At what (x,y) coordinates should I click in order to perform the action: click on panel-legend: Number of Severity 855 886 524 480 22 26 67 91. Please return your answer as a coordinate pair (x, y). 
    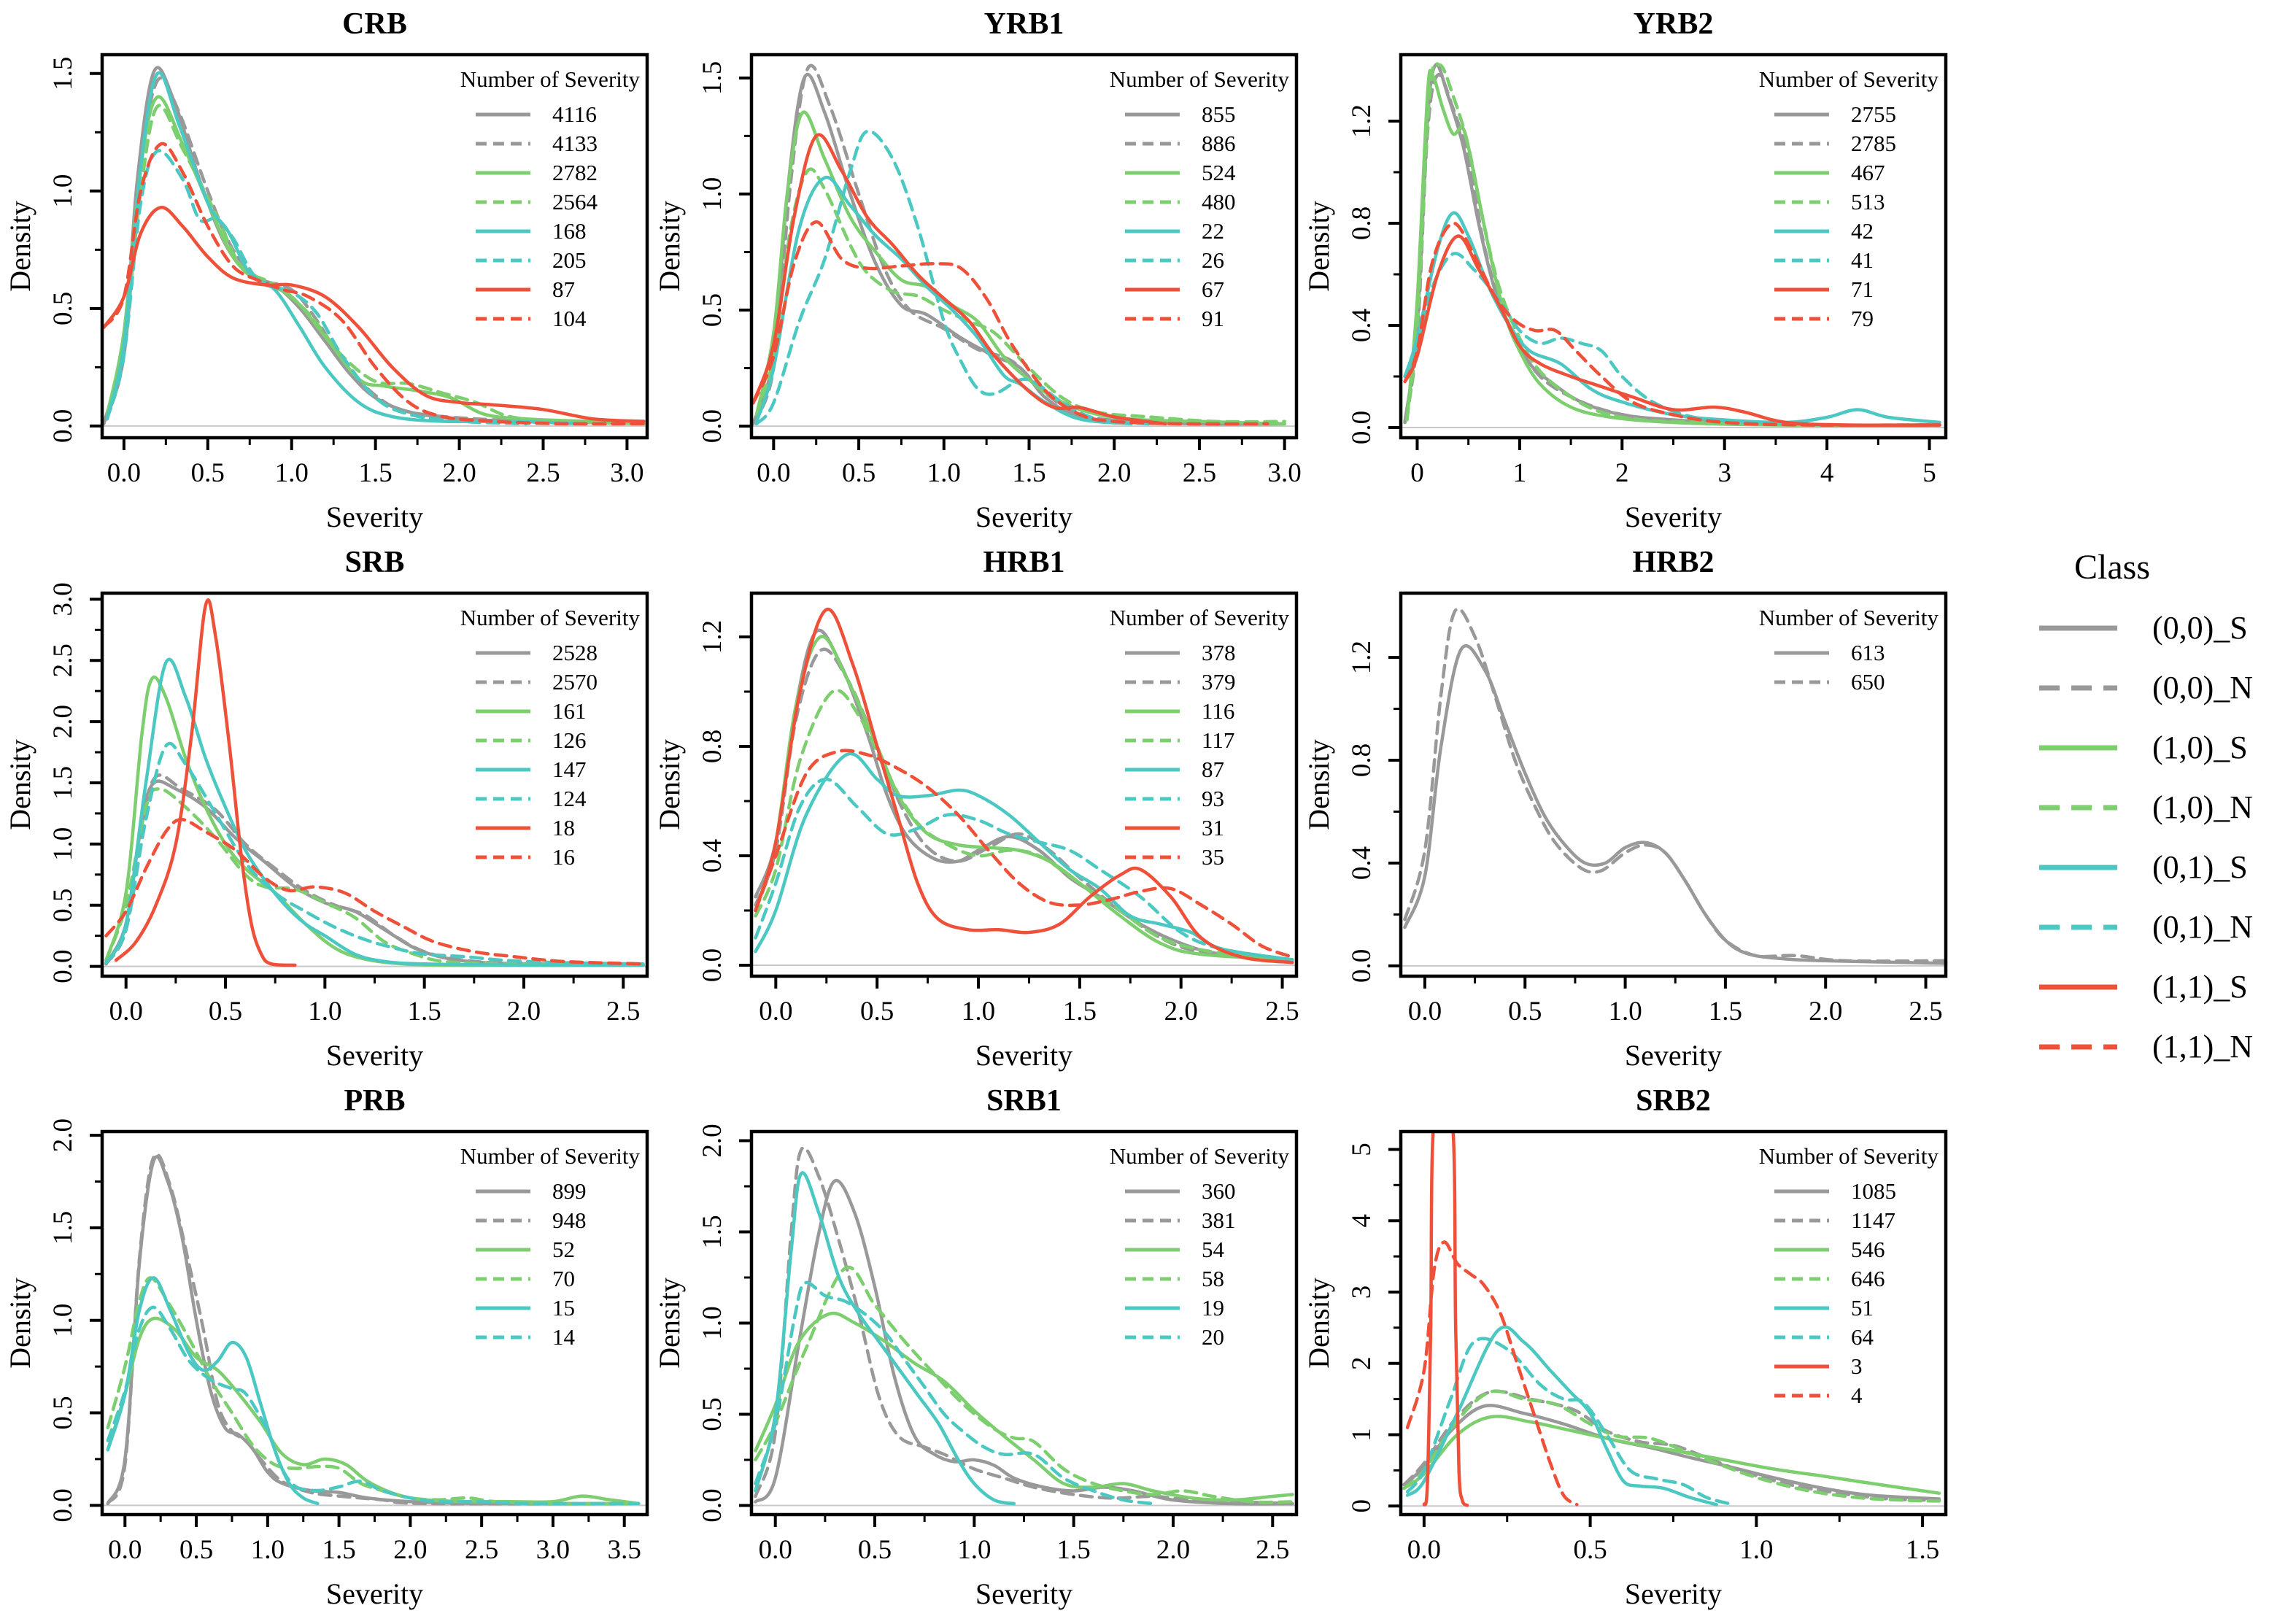
    Looking at the image, I should click on (1200, 198).